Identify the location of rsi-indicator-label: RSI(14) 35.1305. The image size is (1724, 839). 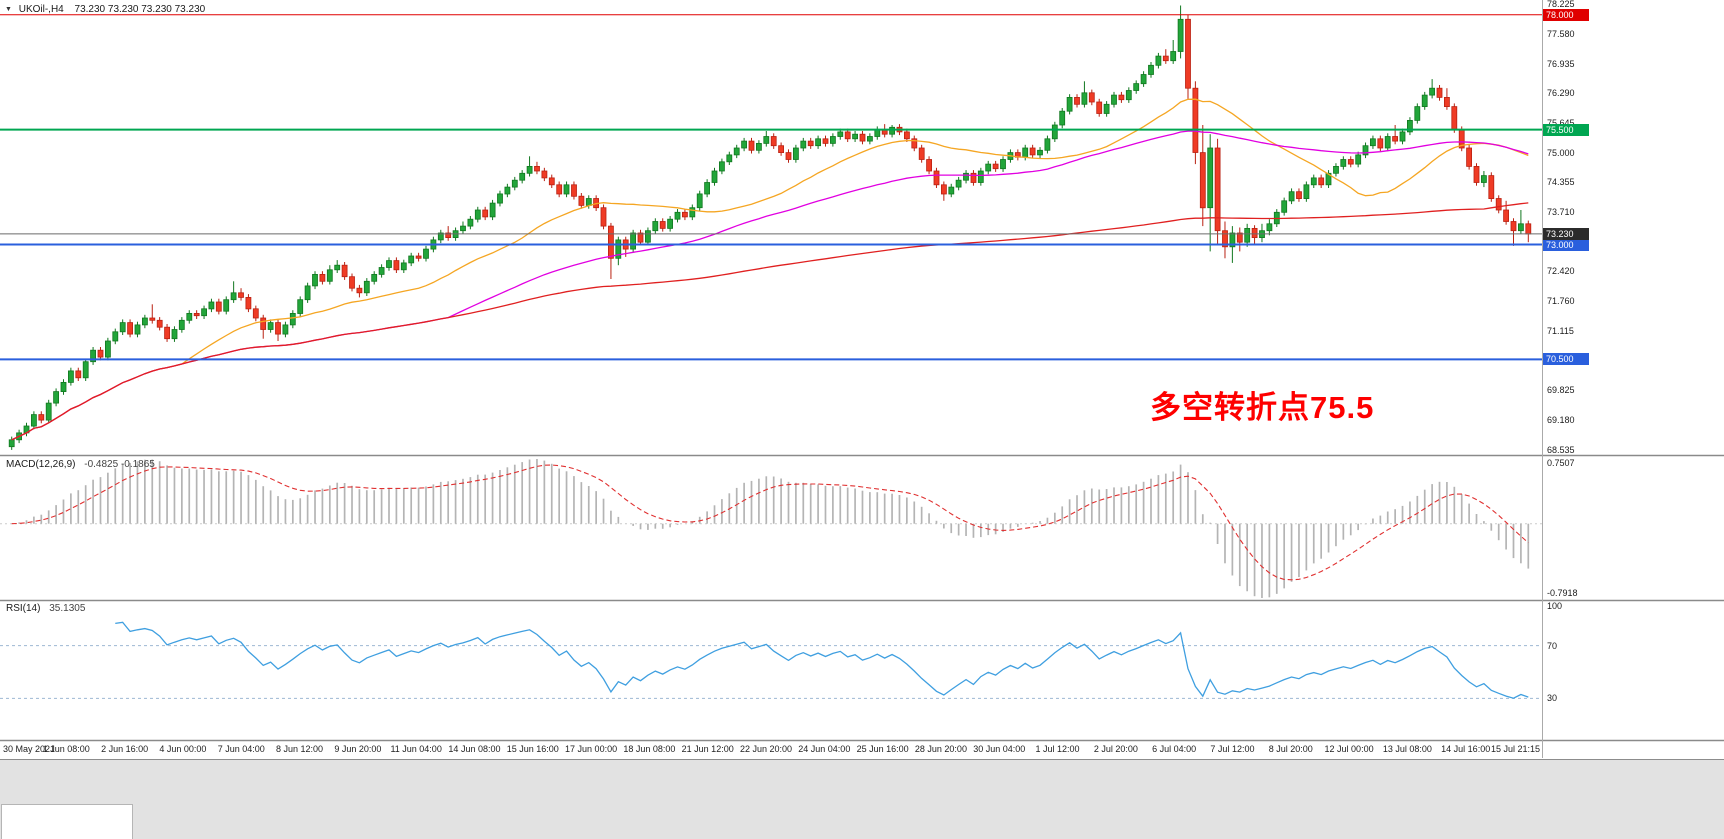
(45, 608).